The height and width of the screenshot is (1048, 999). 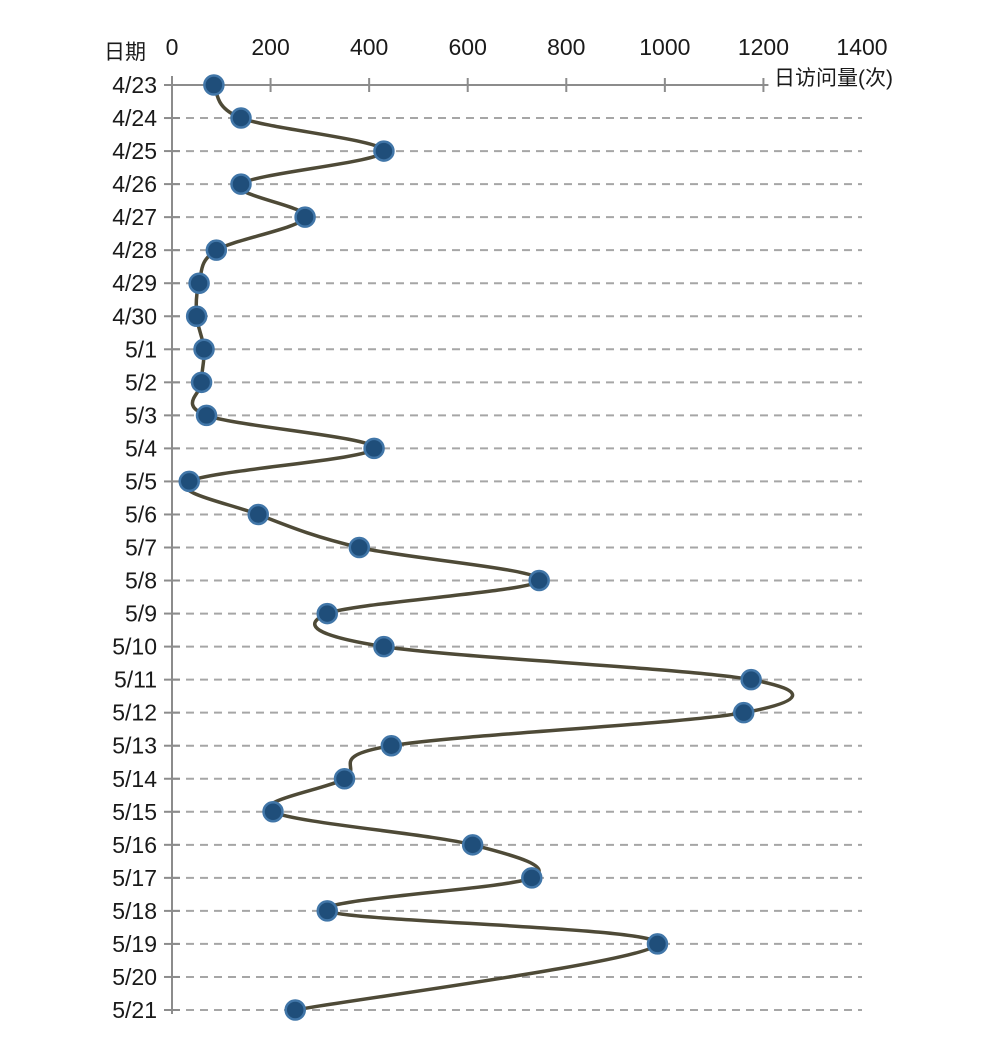 What do you see at coordinates (134, 746) in the screenshot?
I see `category-label: 5/13` at bounding box center [134, 746].